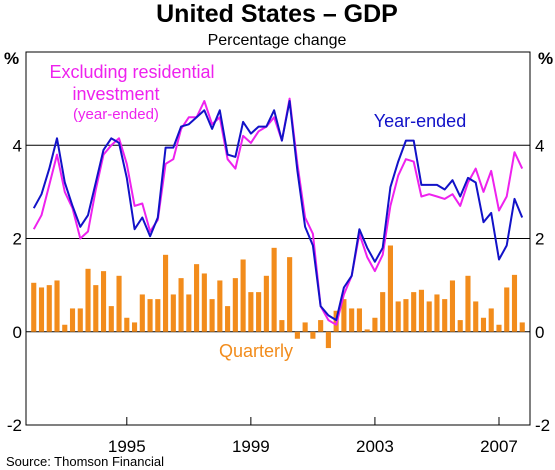 The image size is (555, 470). Describe the element at coordinates (277, 14) in the screenshot. I see `chart-title: United States – GDP` at that location.